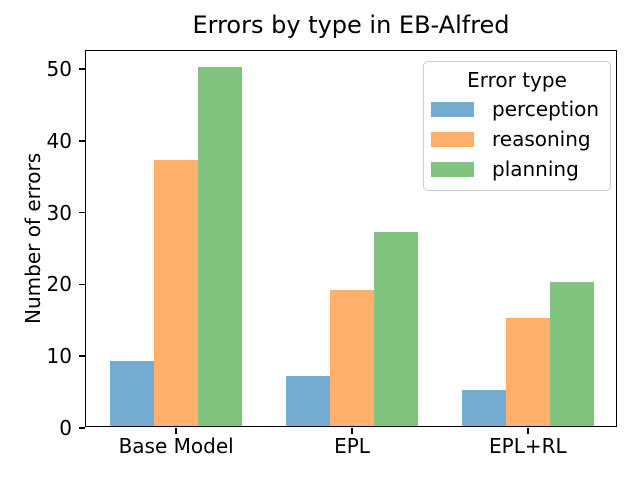 Image resolution: width=640 pixels, height=480 pixels. I want to click on legend-swatch-reasoning, so click(452, 139).